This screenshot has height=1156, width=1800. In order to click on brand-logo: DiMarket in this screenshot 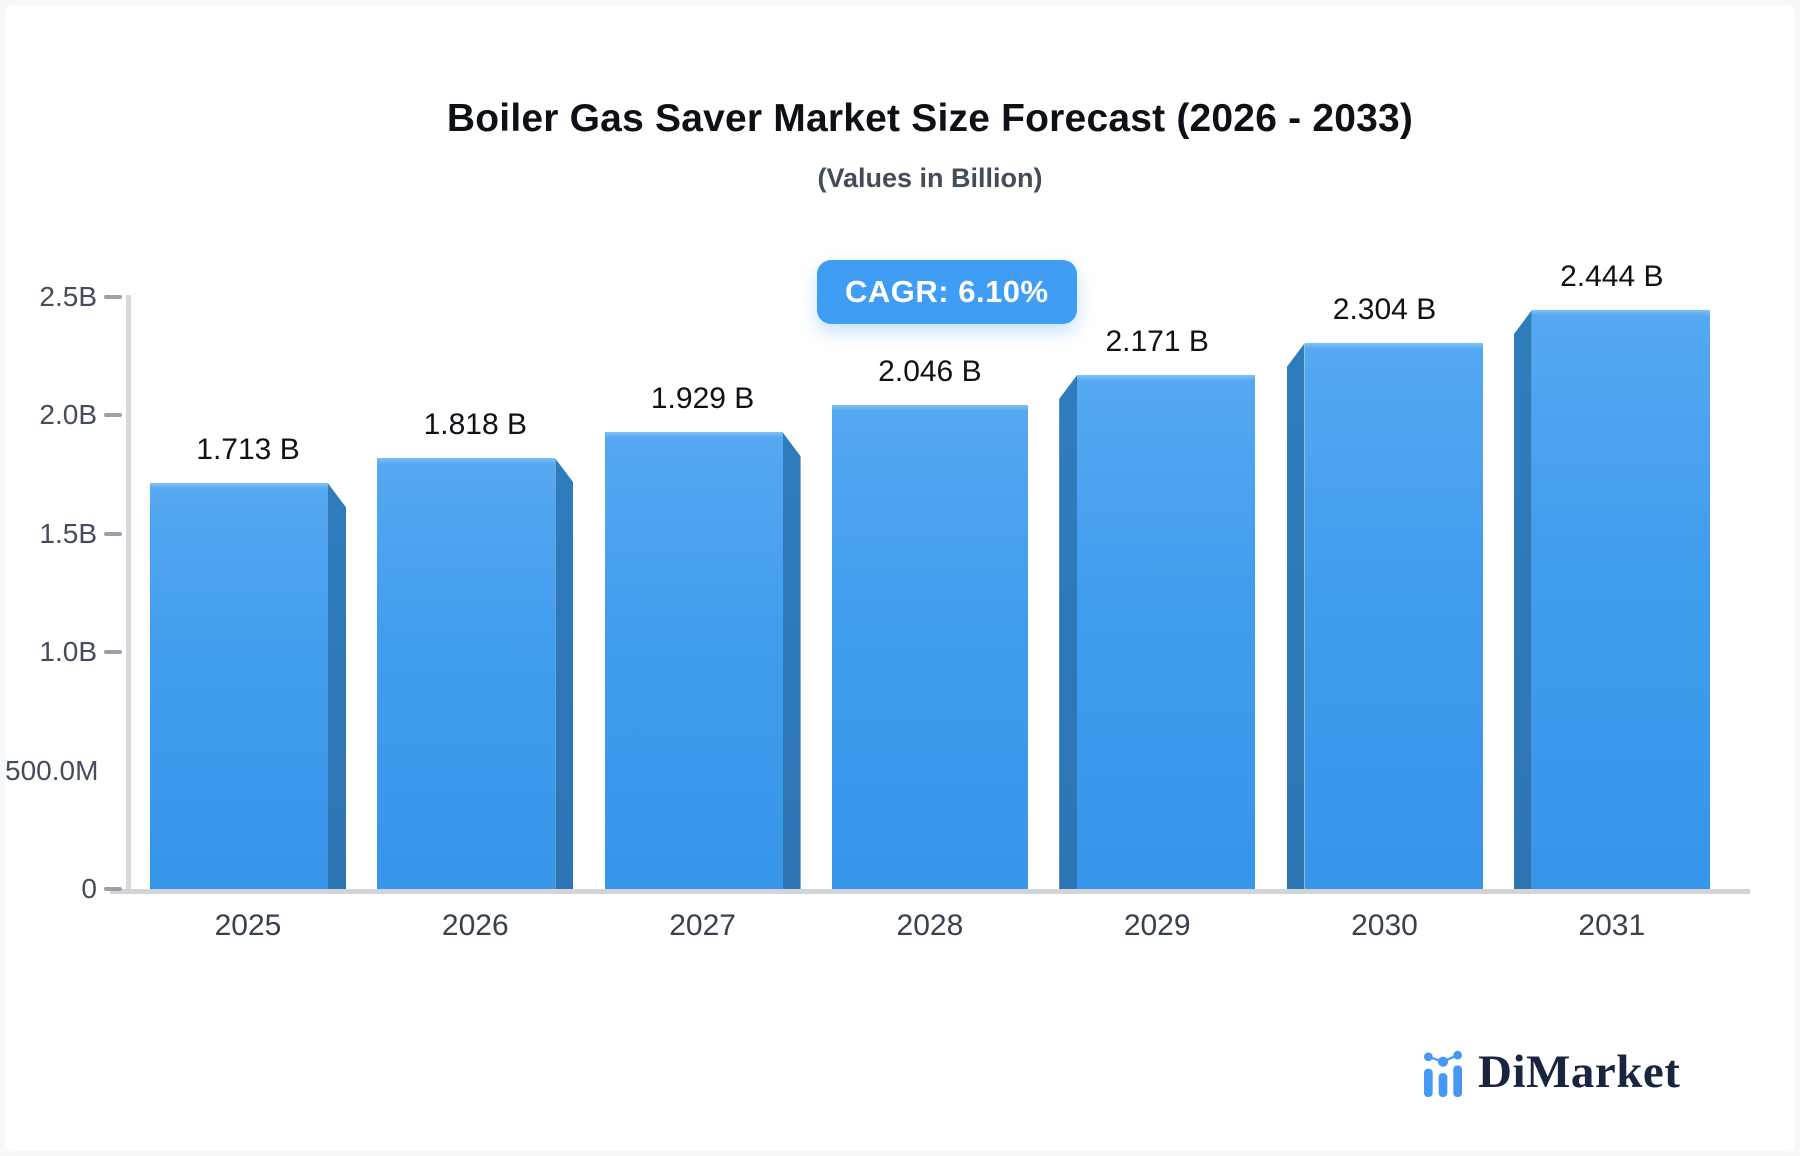, I will do `click(1550, 1072)`.